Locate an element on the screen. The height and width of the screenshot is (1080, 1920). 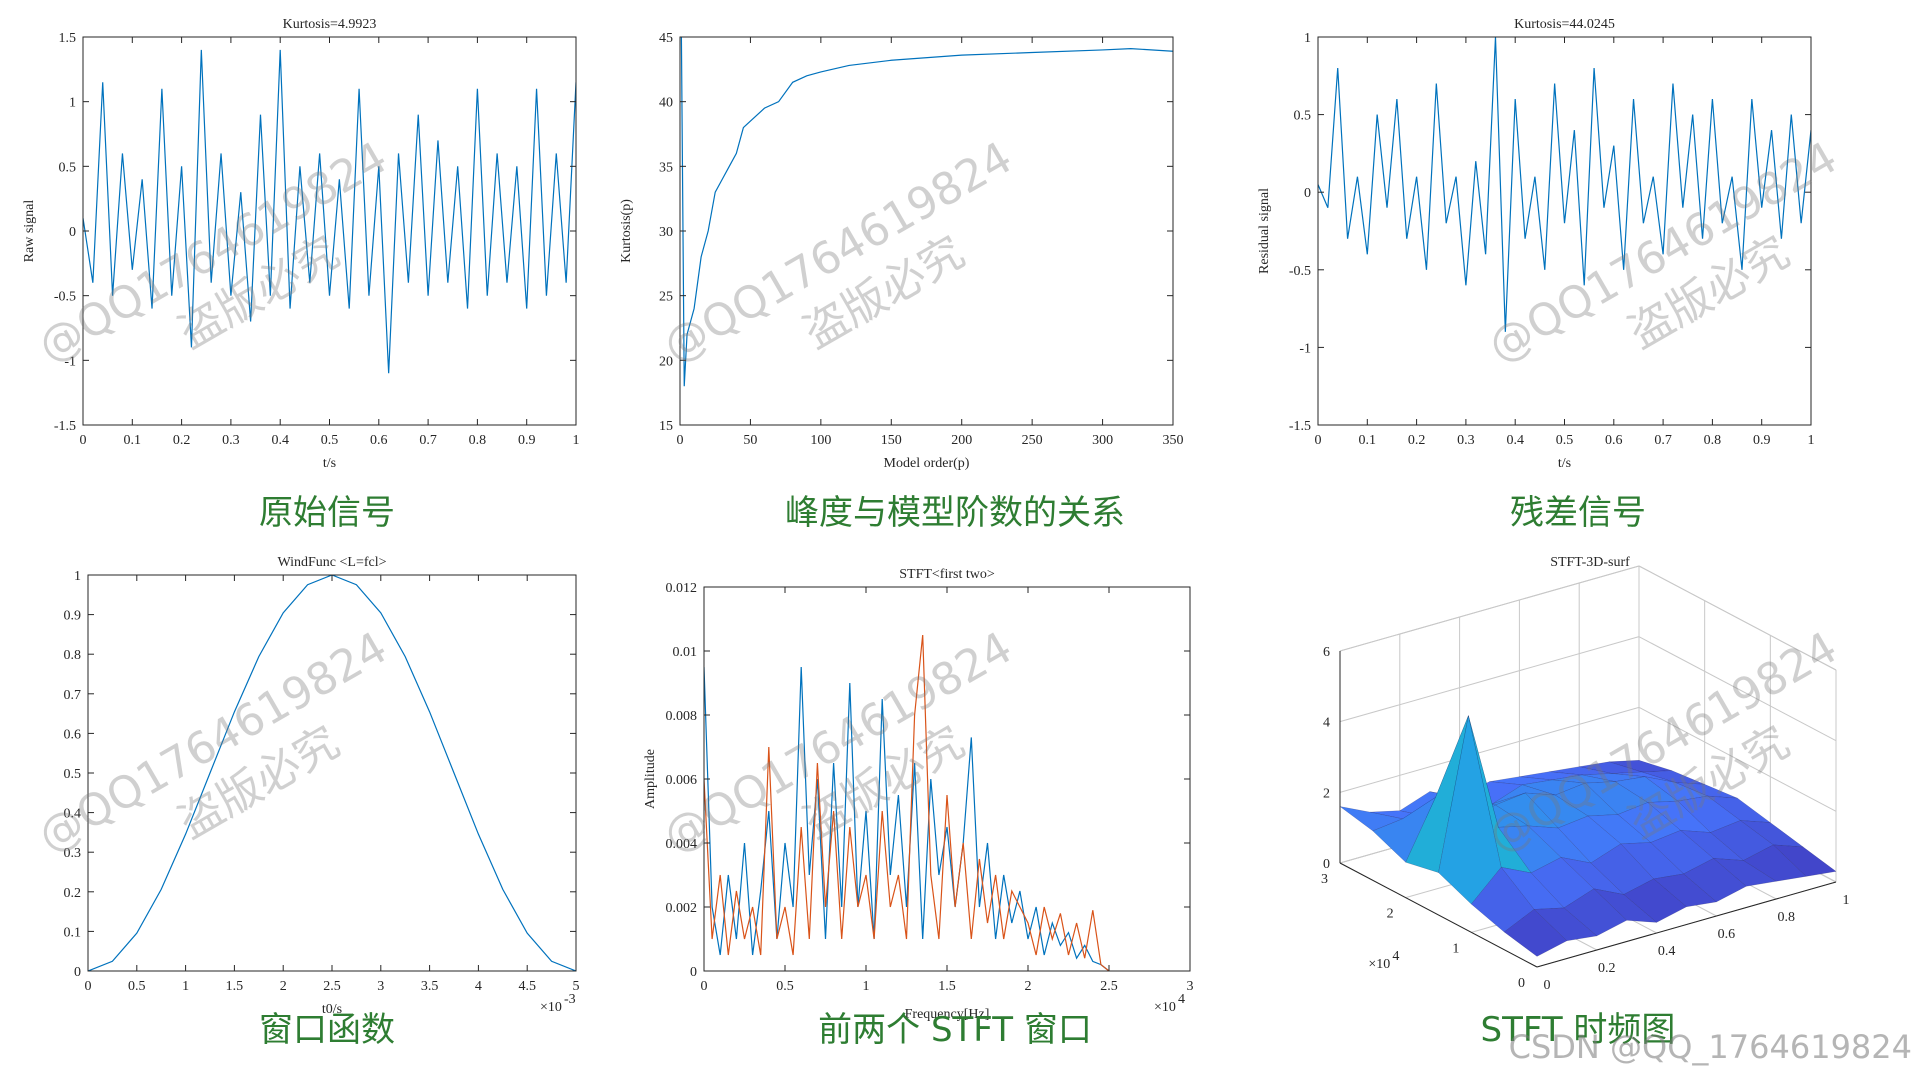
y-tick-label: 20 is located at coordinates (666, 361).